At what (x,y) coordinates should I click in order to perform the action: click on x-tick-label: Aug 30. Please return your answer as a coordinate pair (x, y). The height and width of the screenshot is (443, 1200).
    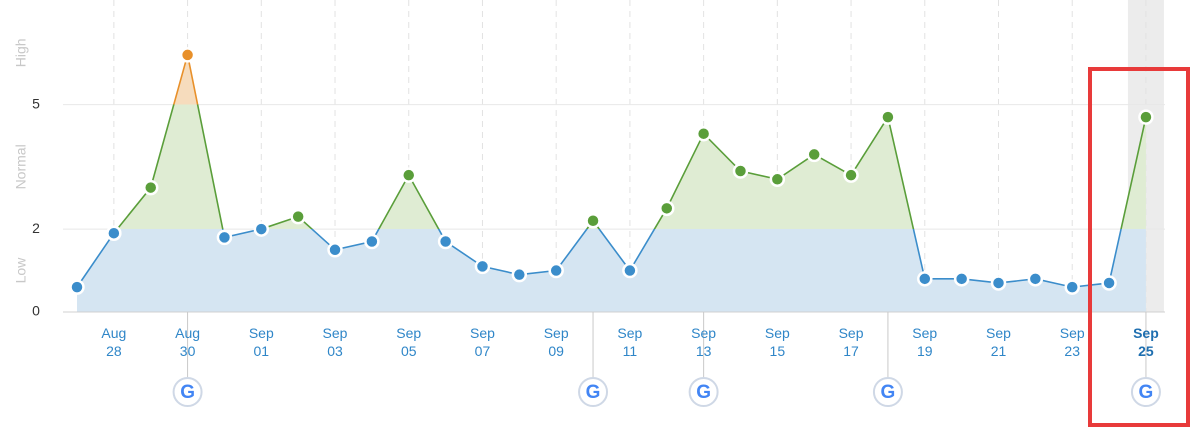
    Looking at the image, I should click on (188, 342).